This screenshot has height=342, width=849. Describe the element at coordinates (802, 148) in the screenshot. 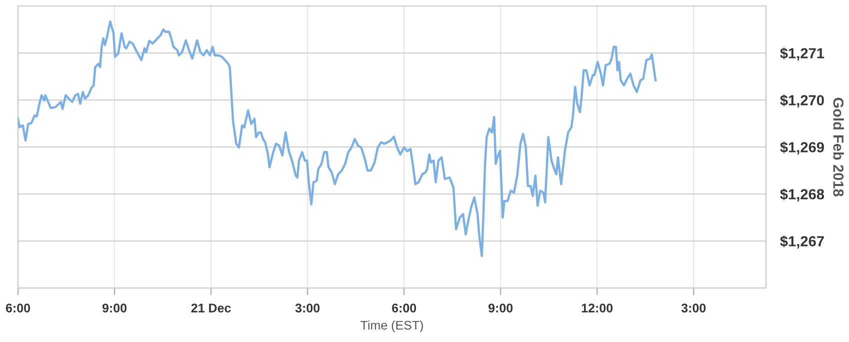

I see `y-tick-label: $1,269` at that location.